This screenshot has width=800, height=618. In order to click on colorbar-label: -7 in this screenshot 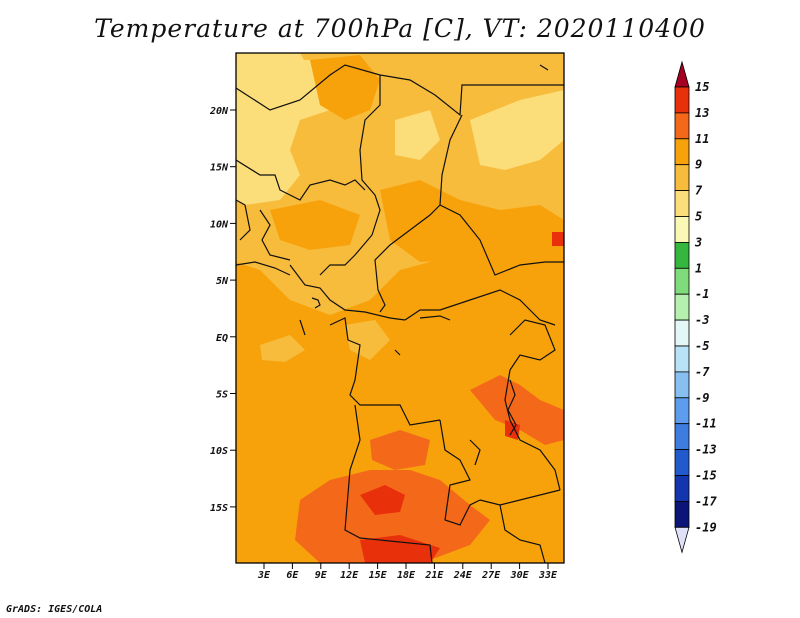, I will do `click(702, 372)`.